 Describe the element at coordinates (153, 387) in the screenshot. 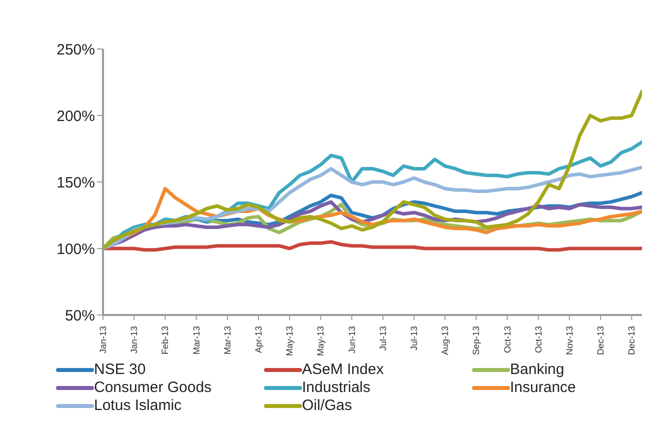

I see `legend-label: Consumer Goods` at that location.